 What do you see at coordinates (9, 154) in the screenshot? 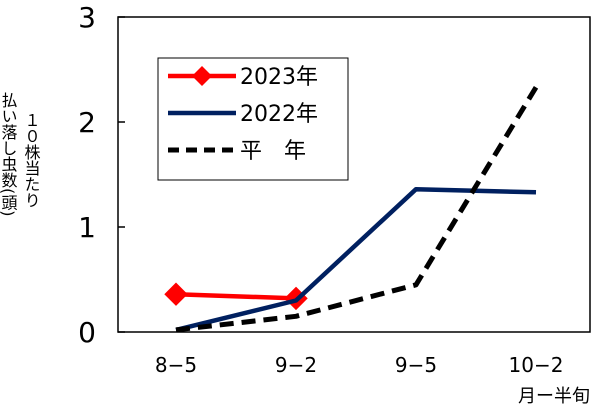
I see `y-axis-label: 払い落し虫数(頭)` at bounding box center [9, 154].